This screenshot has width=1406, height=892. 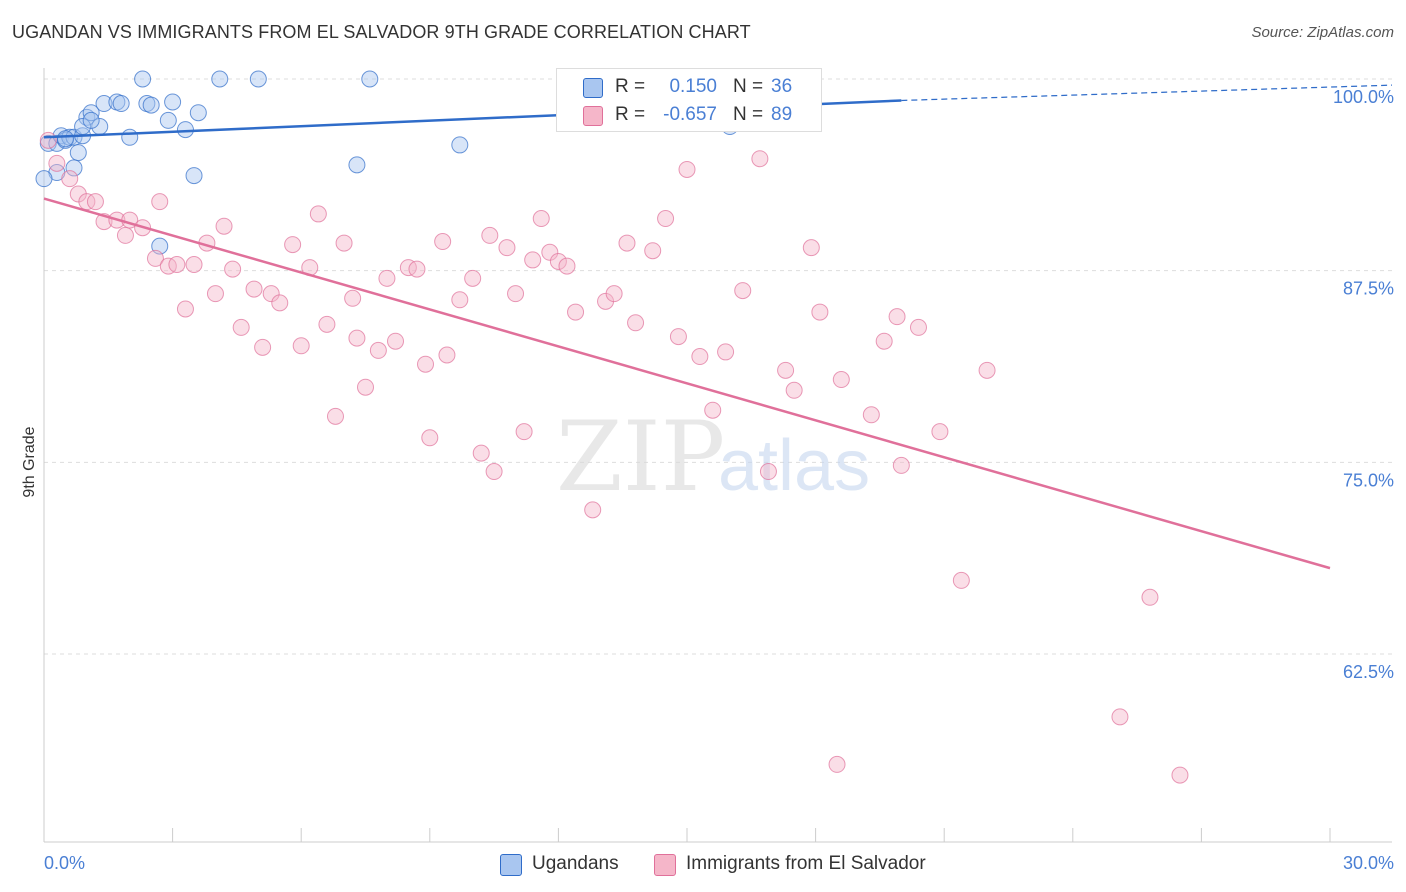 What do you see at coordinates (693, 86) in the screenshot?
I see `legend-r-value: 0.150` at bounding box center [693, 86].